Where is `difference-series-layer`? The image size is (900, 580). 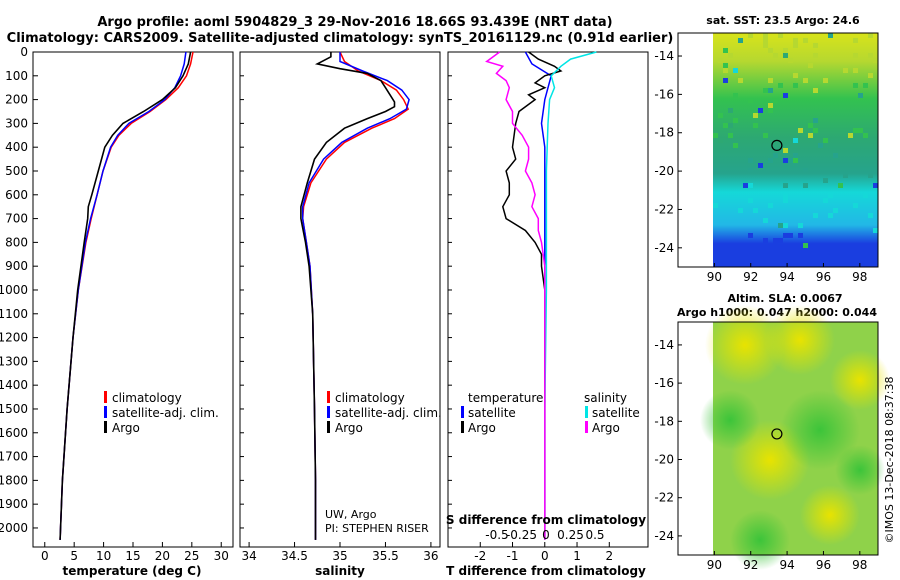
difference-series-layer is located at coordinates (541, 295).